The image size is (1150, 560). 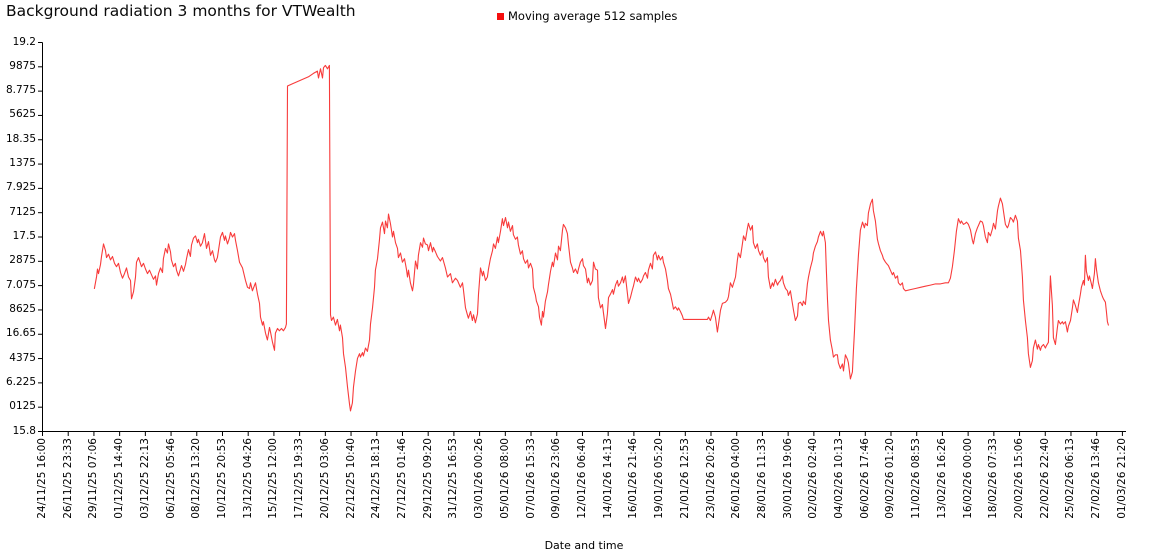 What do you see at coordinates (273, 478) in the screenshot?
I see `x-tick-label: 15/12/25 12:00` at bounding box center [273, 478].